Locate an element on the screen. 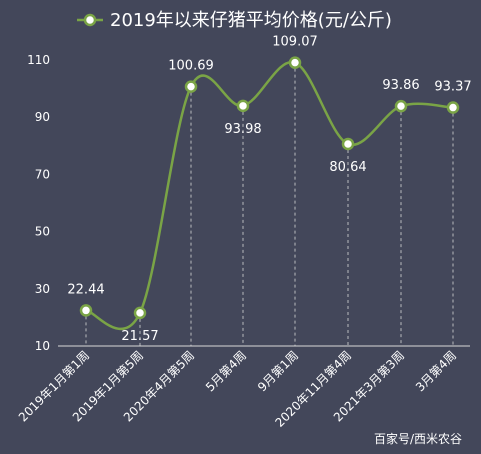  data-label: 22.44 is located at coordinates (85, 289).